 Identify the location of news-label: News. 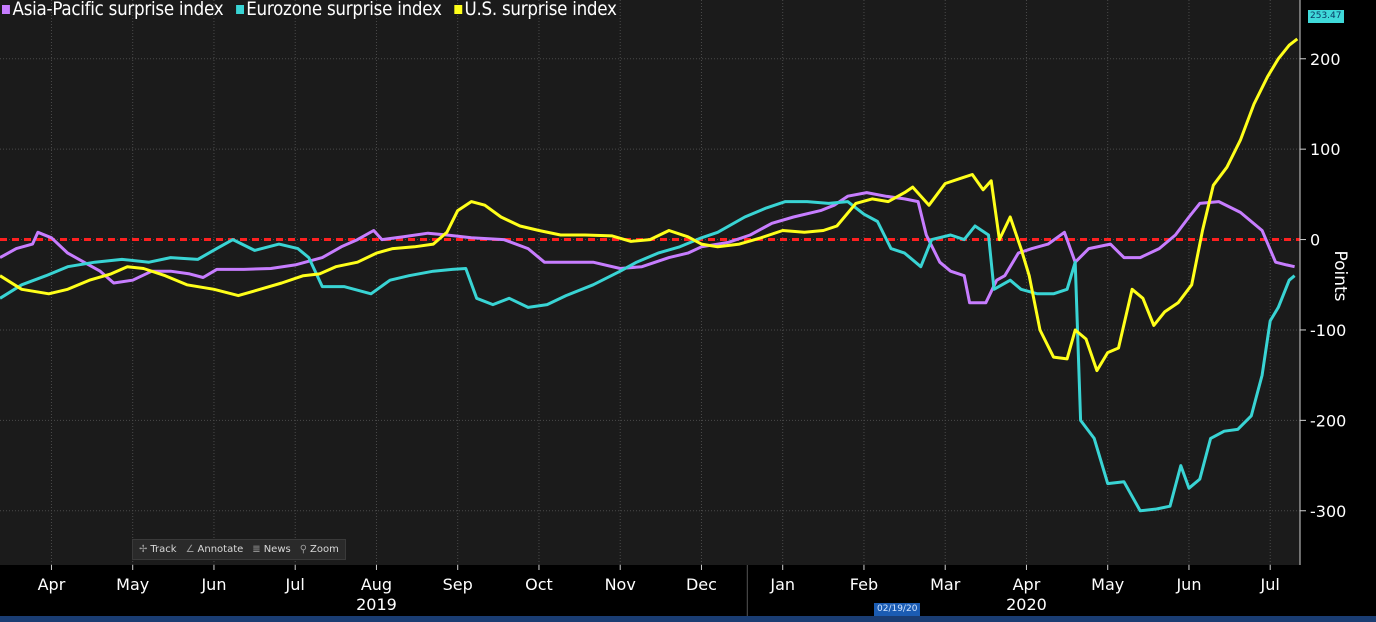
(277, 549).